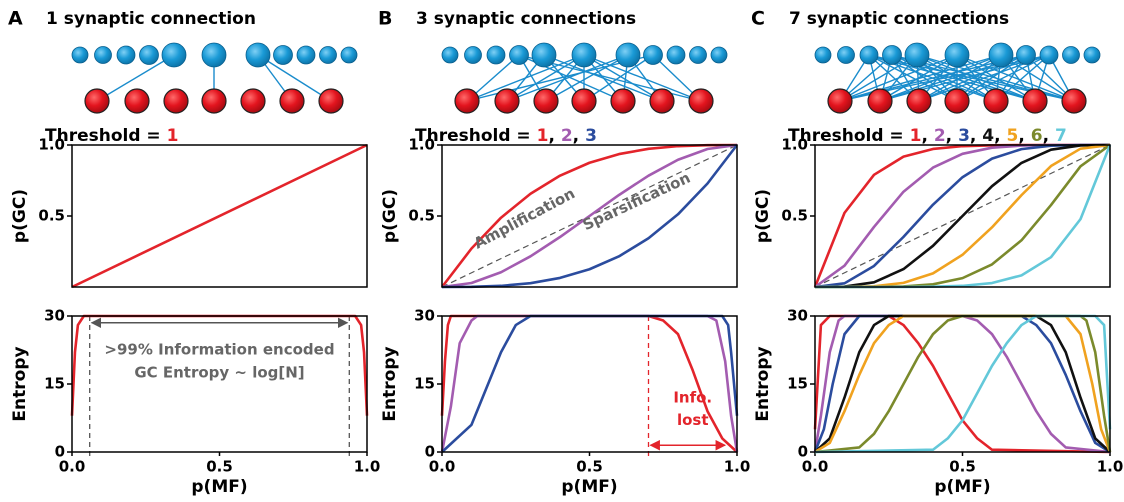 The height and width of the screenshot is (502, 1124). What do you see at coordinates (526, 19) in the screenshot?
I see `panel-title: 3 synaptic connections` at bounding box center [526, 19].